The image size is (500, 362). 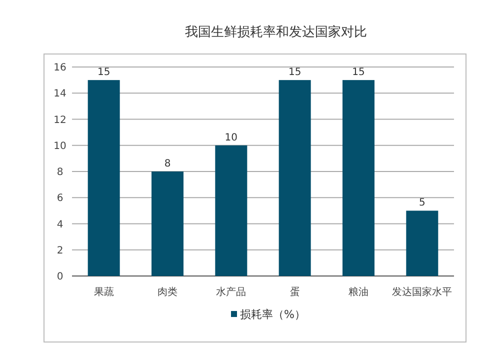 What do you see at coordinates (104, 292) in the screenshot?
I see `x-tick-label: 果蔬` at bounding box center [104, 292].